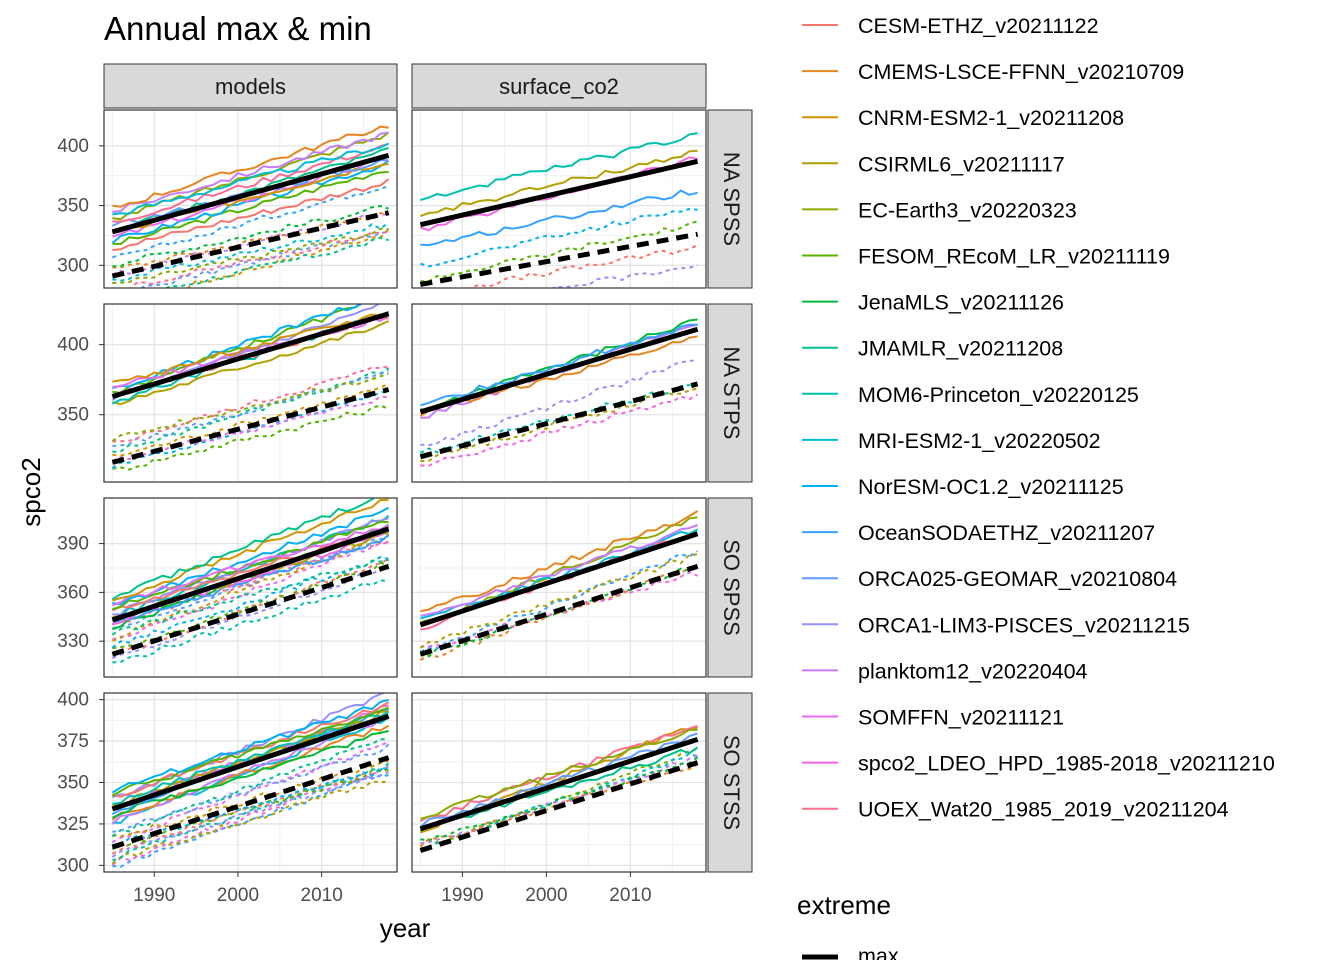  I want to click on max-line-JenaMLS_v20211126, so click(250, 774).